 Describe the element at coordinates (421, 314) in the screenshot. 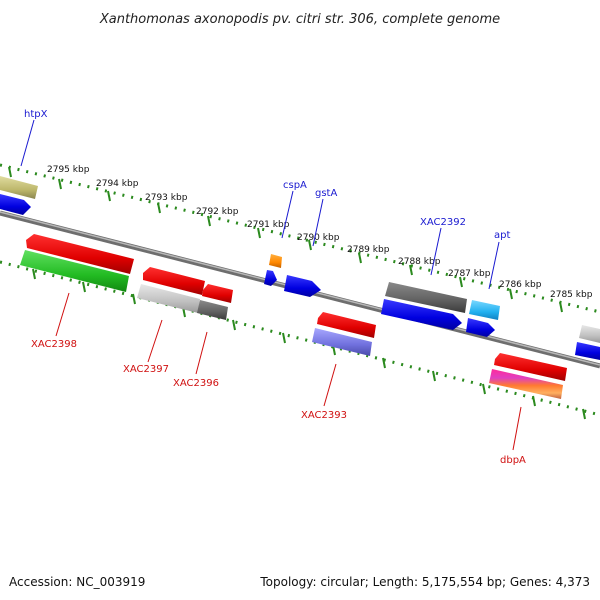

I see `gene-blue-XAC2392-strand` at that location.